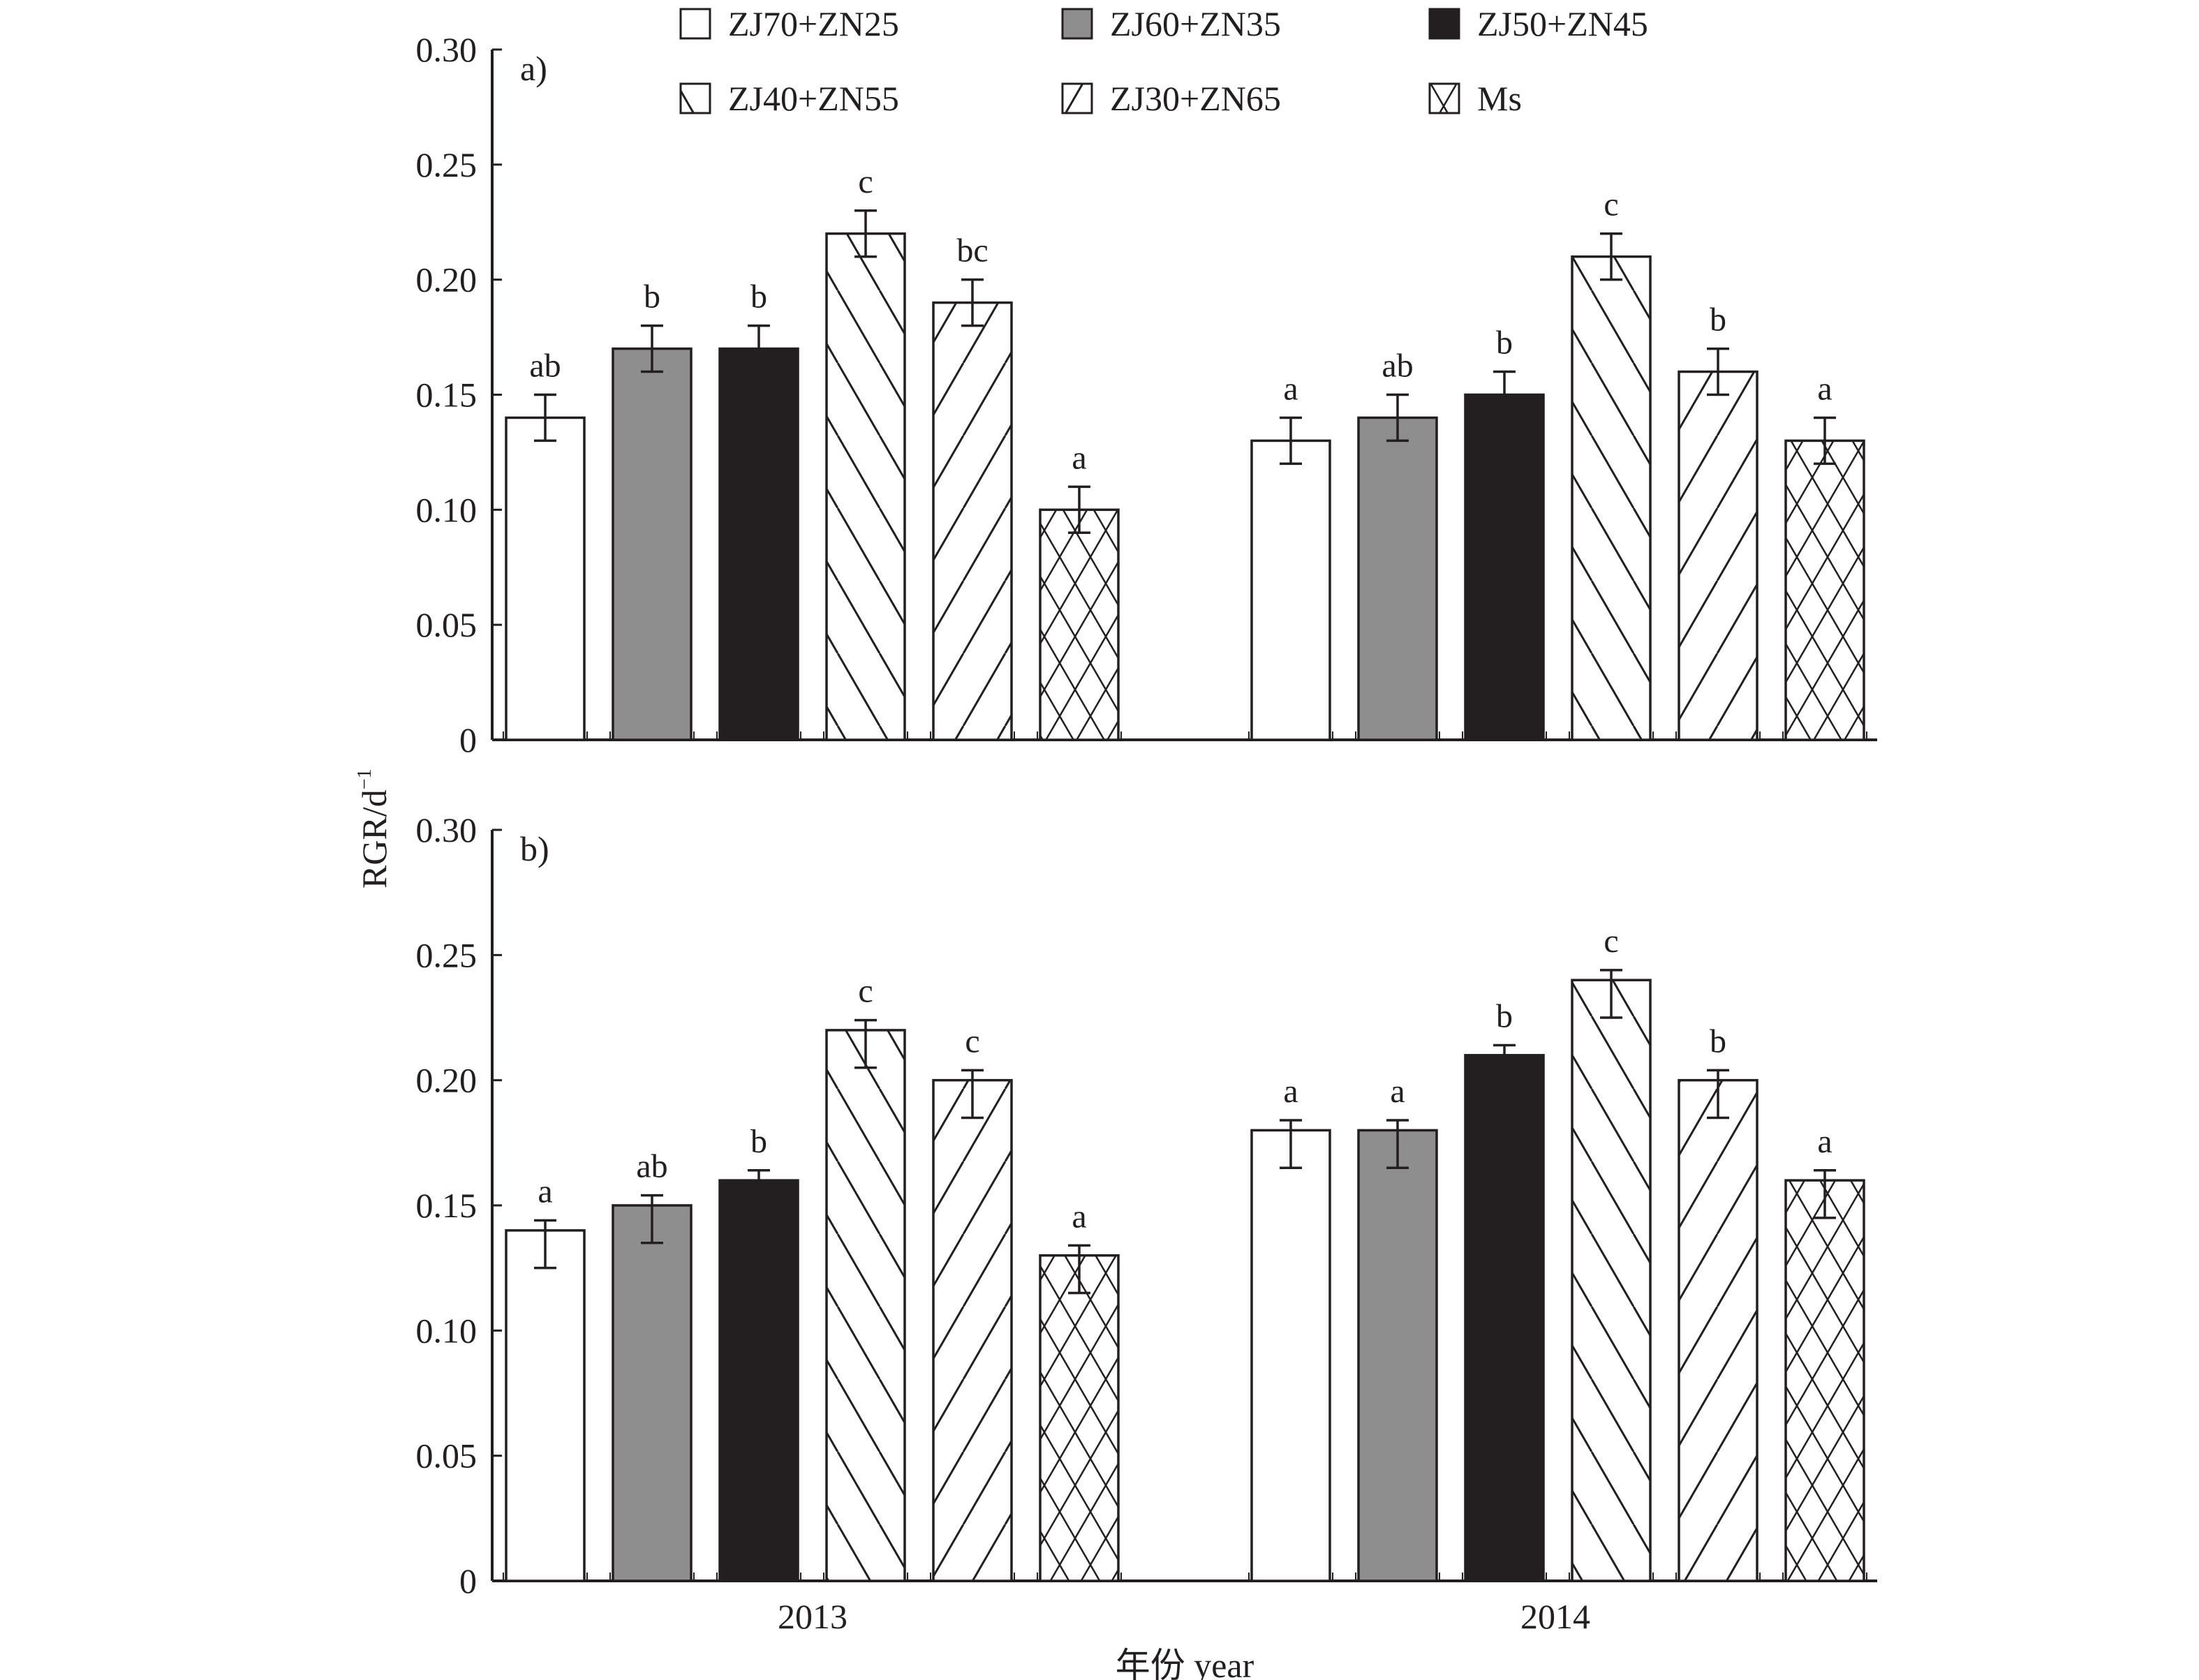  What do you see at coordinates (1499, 98) in the screenshot?
I see `legend-label: Ms` at bounding box center [1499, 98].